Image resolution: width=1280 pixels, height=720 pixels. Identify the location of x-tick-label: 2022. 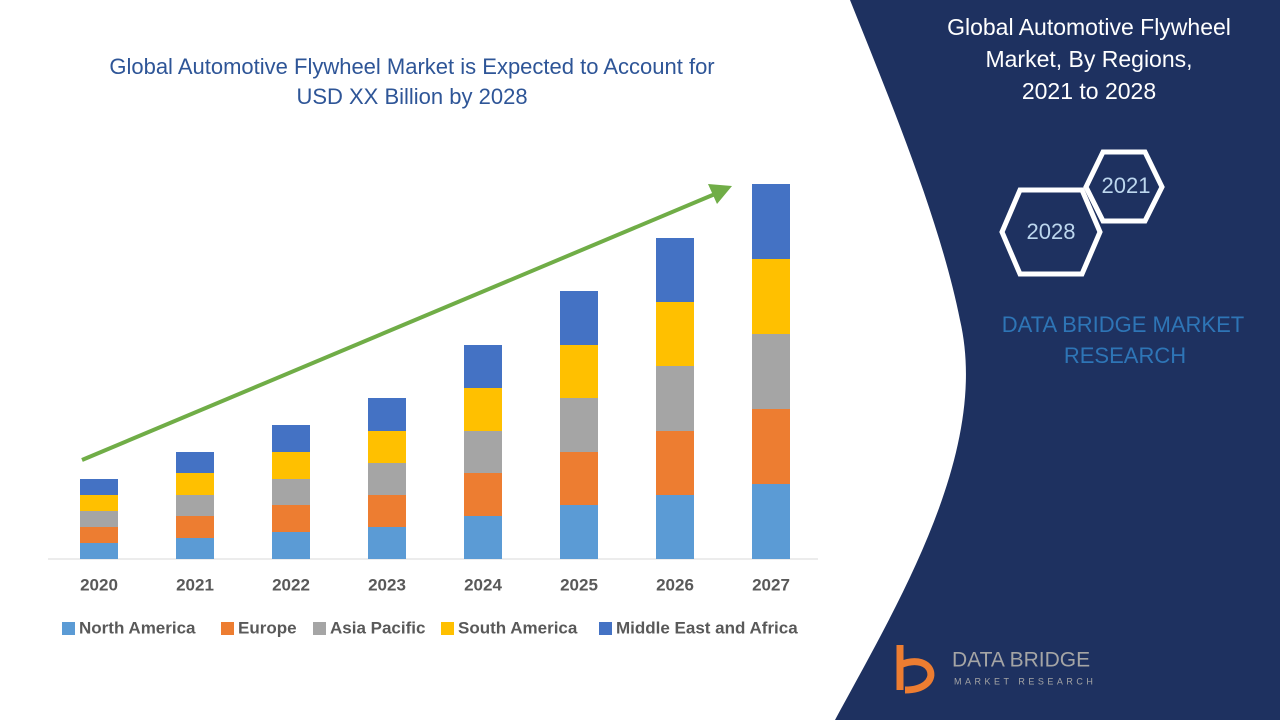
(291, 584).